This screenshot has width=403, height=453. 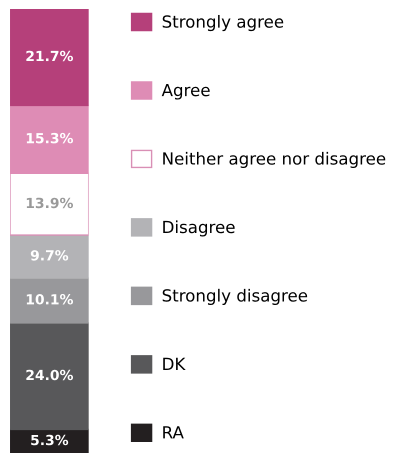 I want to click on legend-label: Strongly disagree, so click(x=235, y=296).